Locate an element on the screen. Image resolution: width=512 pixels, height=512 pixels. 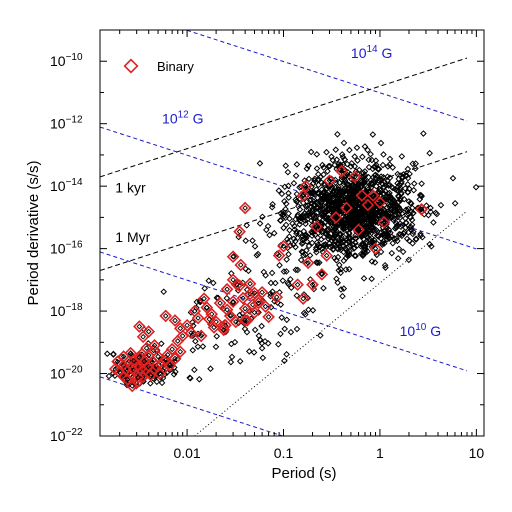
y-tick-label: 10−22 is located at coordinates (66, 435).